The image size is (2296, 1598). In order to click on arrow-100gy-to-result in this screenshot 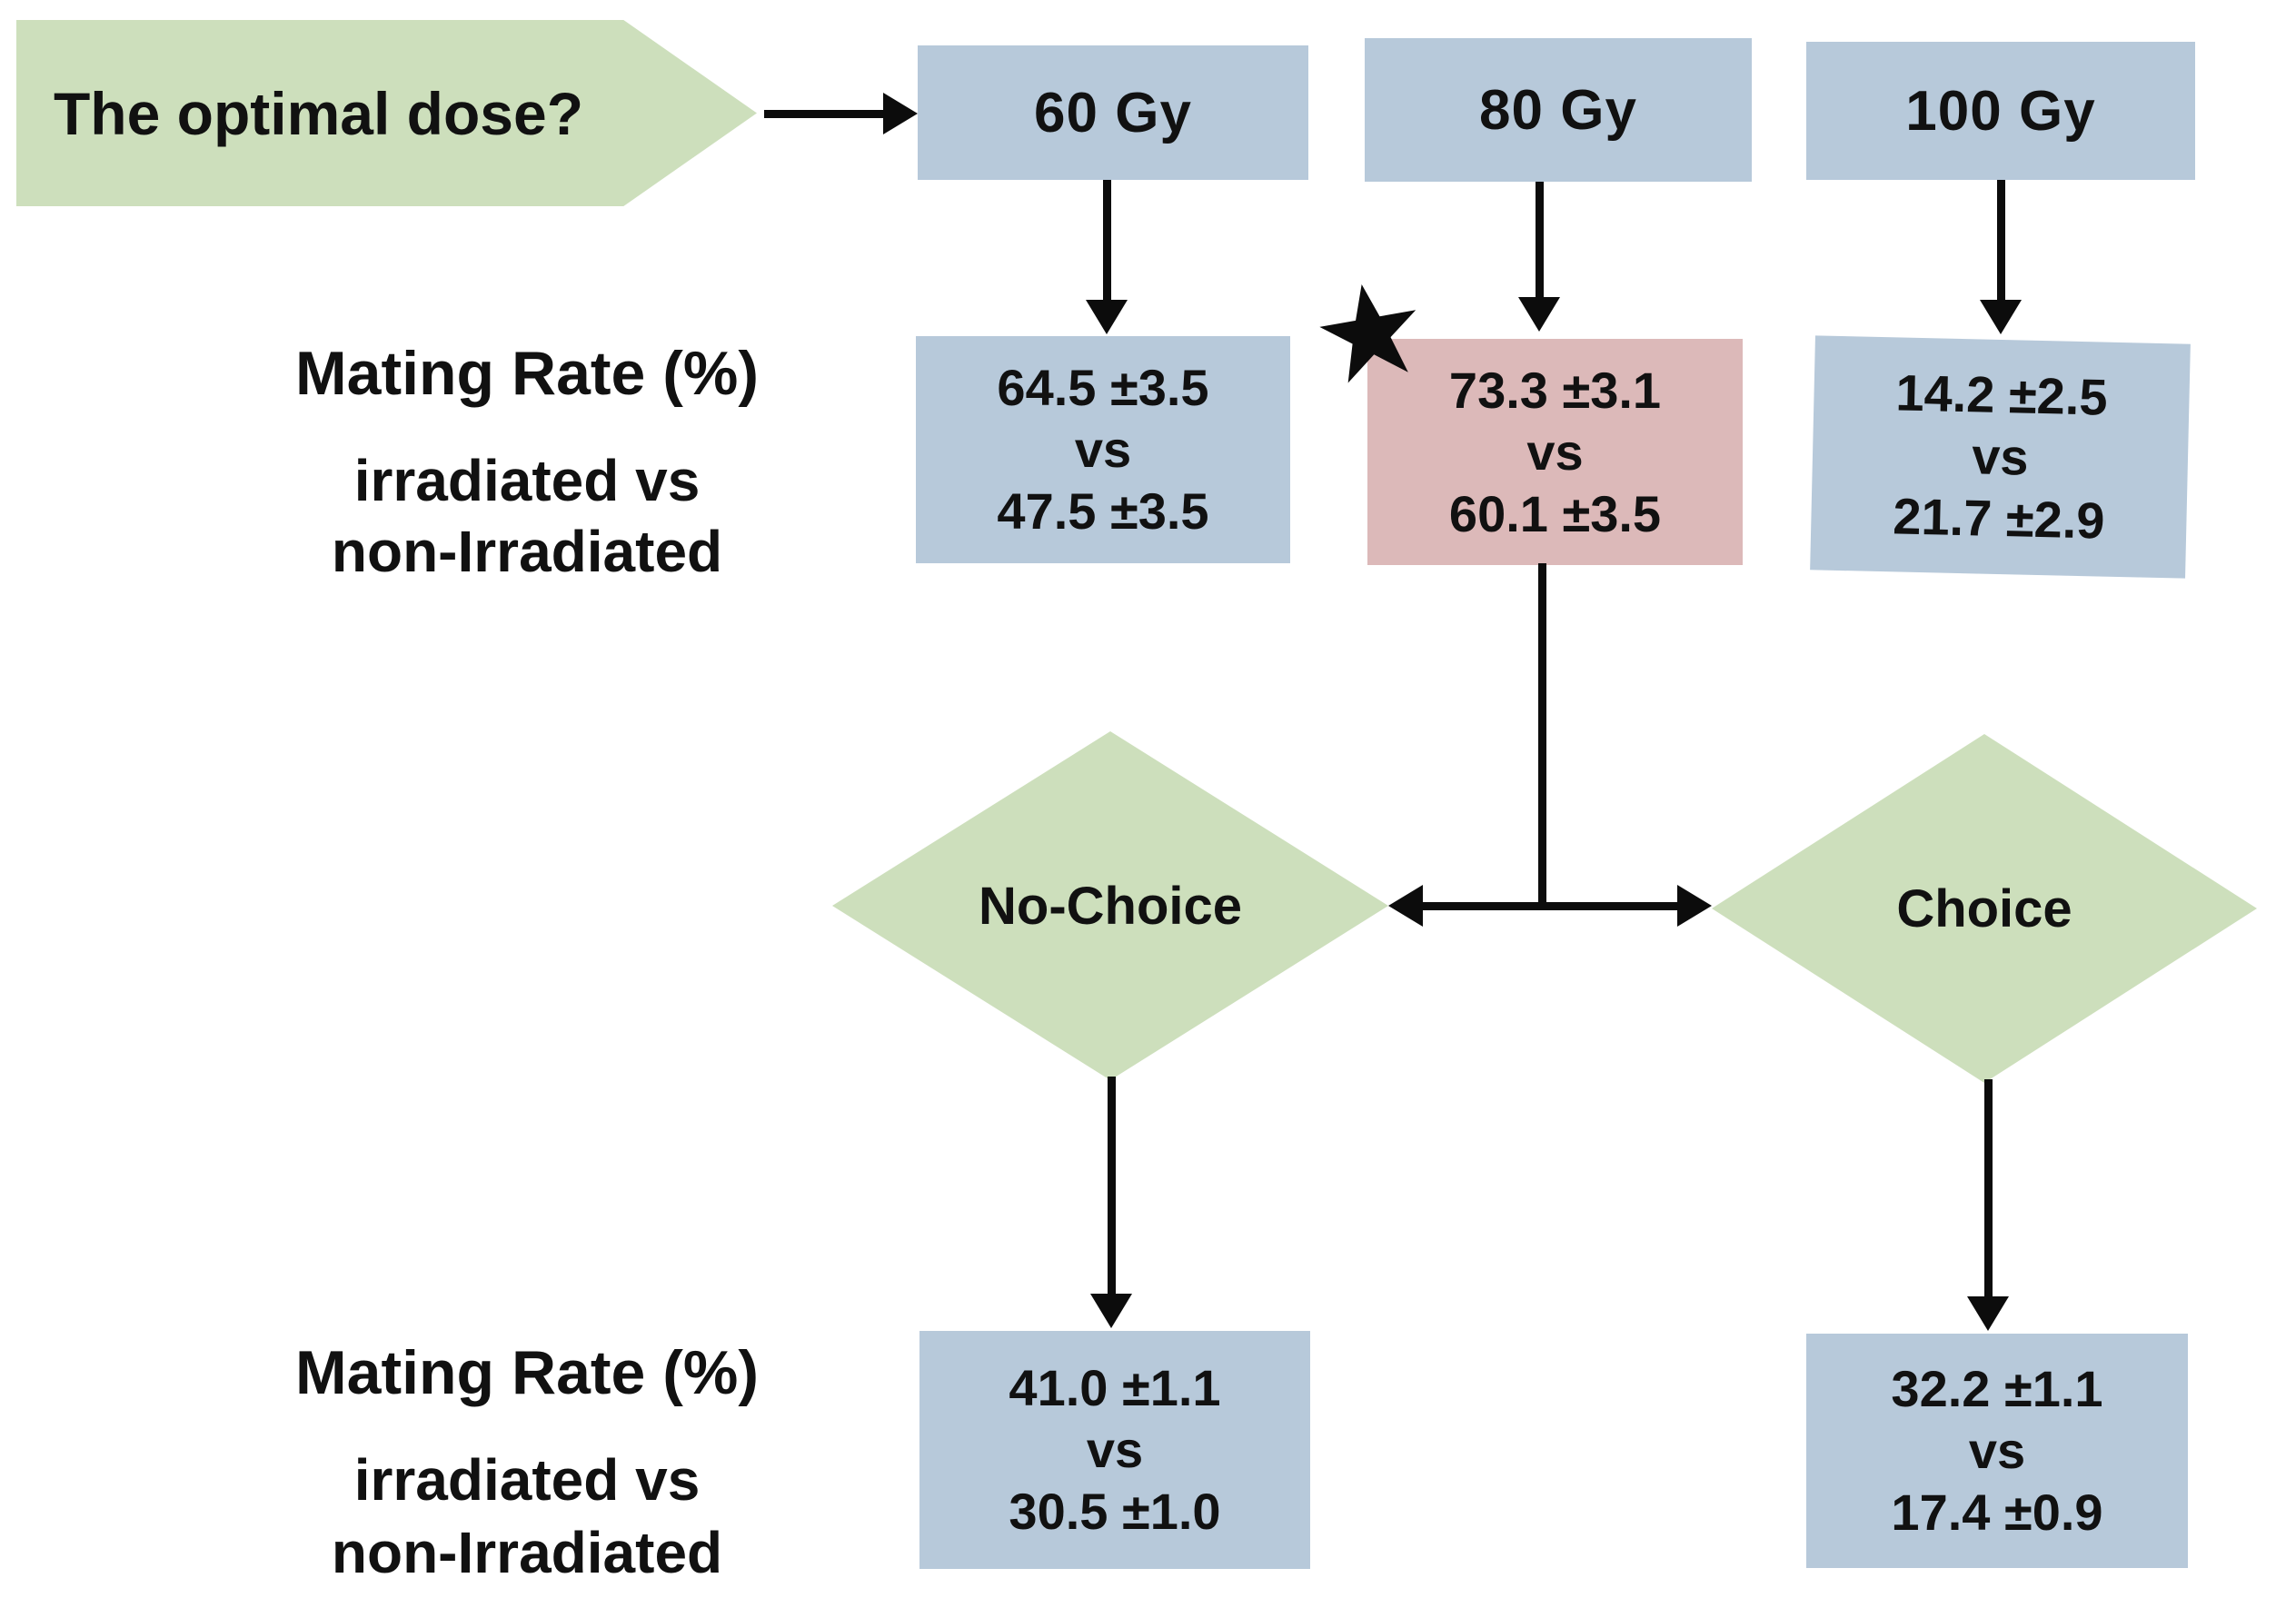, I will do `click(2001, 241)`.